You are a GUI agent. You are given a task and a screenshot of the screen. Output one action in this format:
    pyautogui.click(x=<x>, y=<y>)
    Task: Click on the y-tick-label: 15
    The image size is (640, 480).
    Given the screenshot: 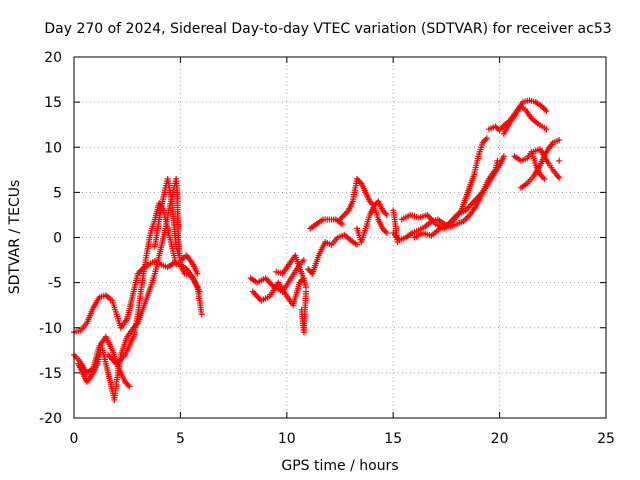 What is the action you would take?
    pyautogui.click(x=53, y=103)
    